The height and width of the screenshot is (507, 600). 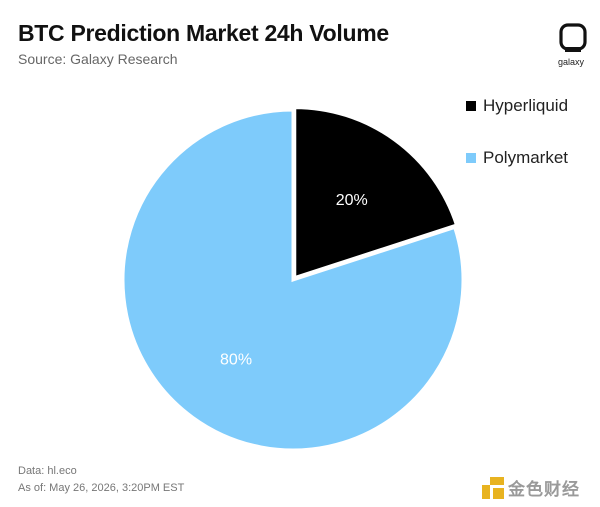 What do you see at coordinates (493, 487) in the screenshot?
I see `jinse-logo-icon` at bounding box center [493, 487].